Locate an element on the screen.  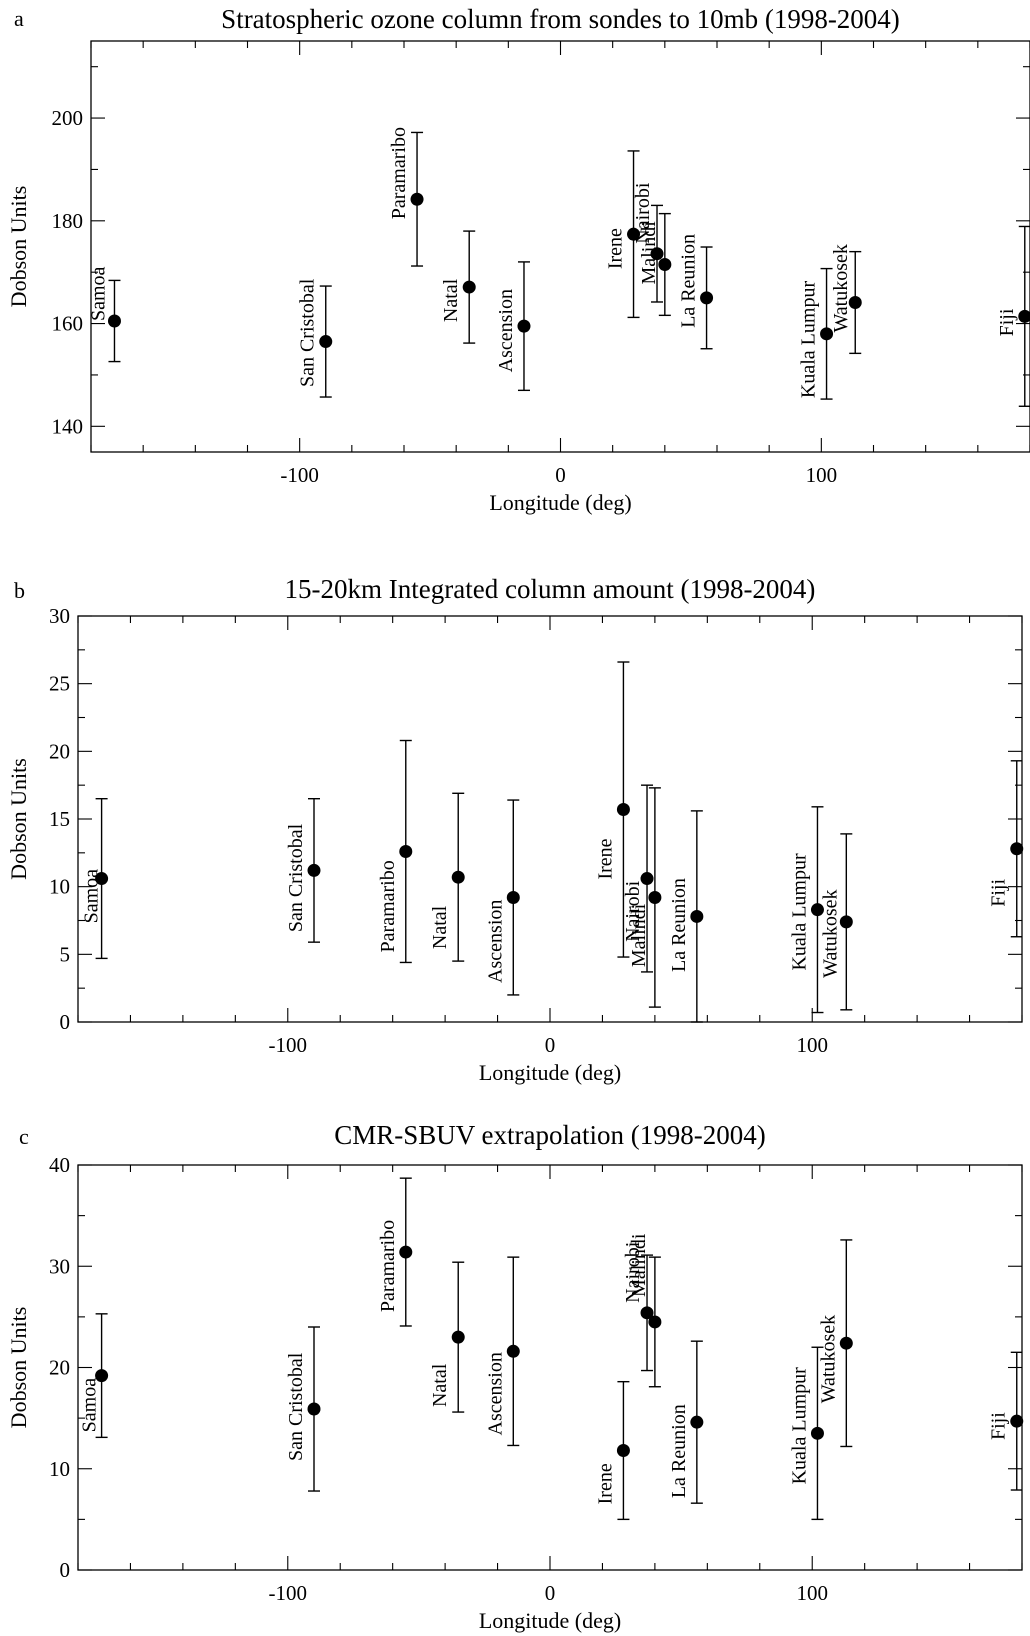
y-tick-label: 10 is located at coordinates (59, 887).